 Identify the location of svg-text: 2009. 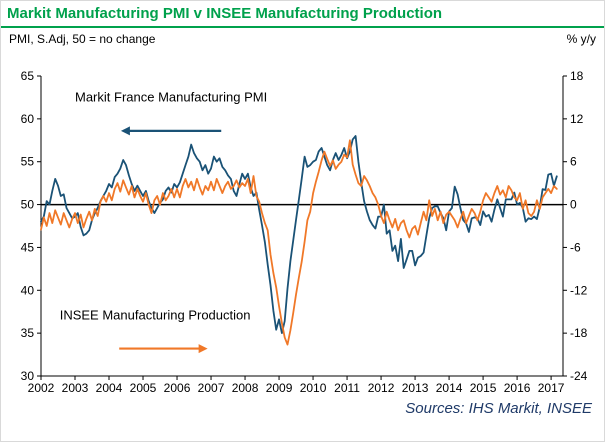
(279, 388).